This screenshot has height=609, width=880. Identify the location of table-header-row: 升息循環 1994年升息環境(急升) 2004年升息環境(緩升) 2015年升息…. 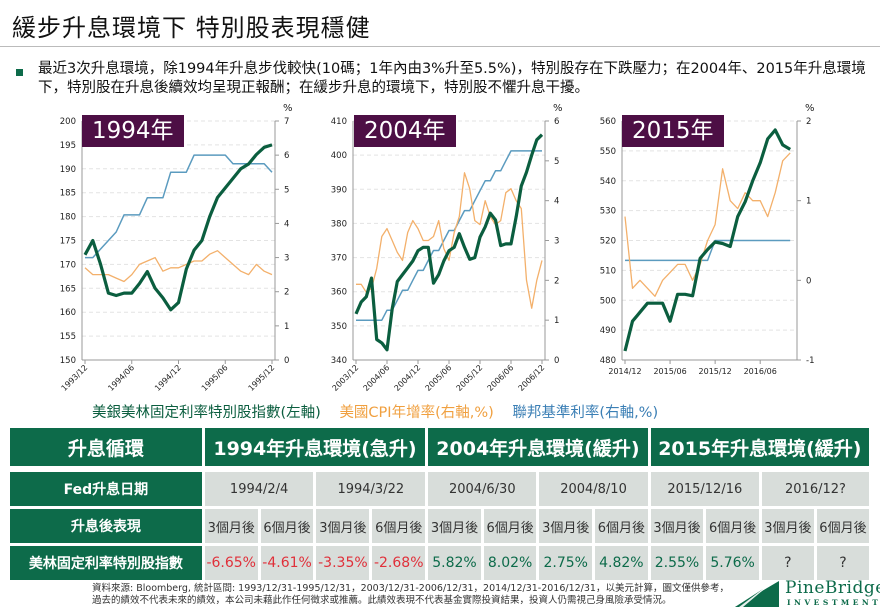
(440, 447).